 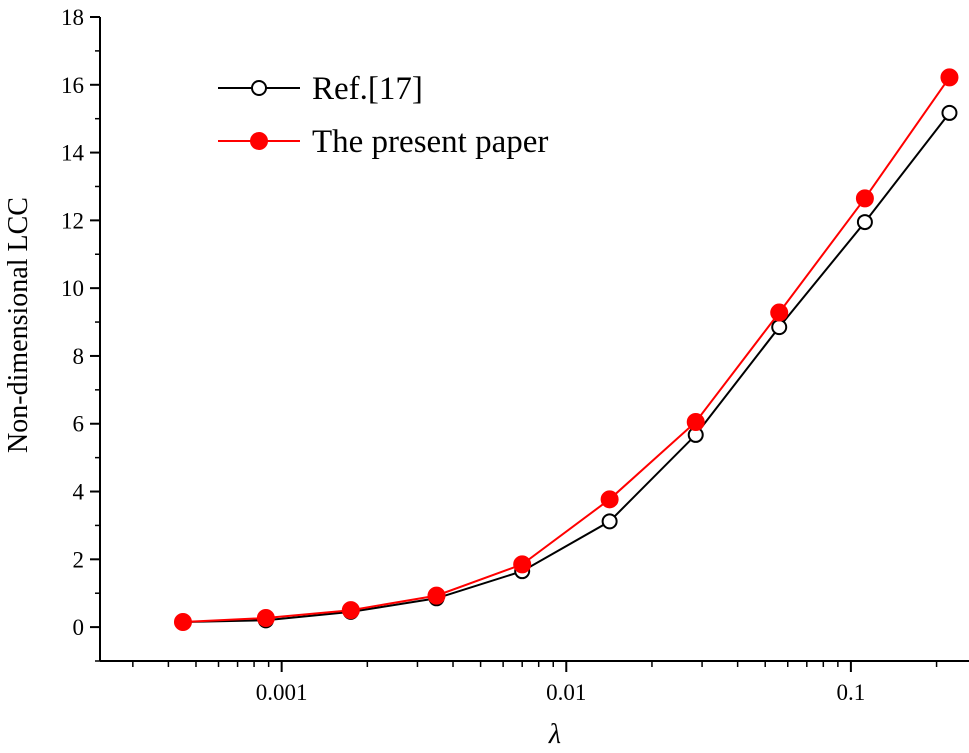 What do you see at coordinates (72, 220) in the screenshot?
I see `y-tick-label-6: 12` at bounding box center [72, 220].